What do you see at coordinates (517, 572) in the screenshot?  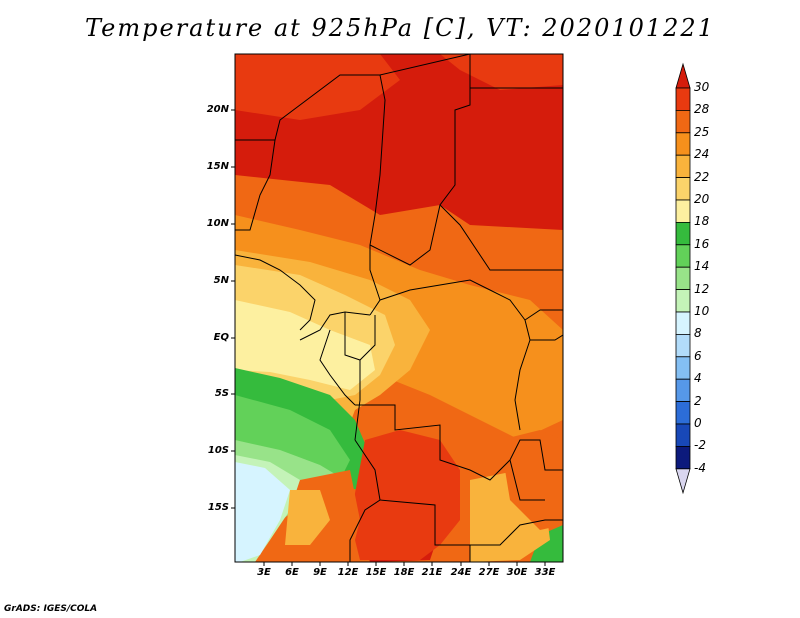 I see `lon-label-30e: 30E` at bounding box center [517, 572].